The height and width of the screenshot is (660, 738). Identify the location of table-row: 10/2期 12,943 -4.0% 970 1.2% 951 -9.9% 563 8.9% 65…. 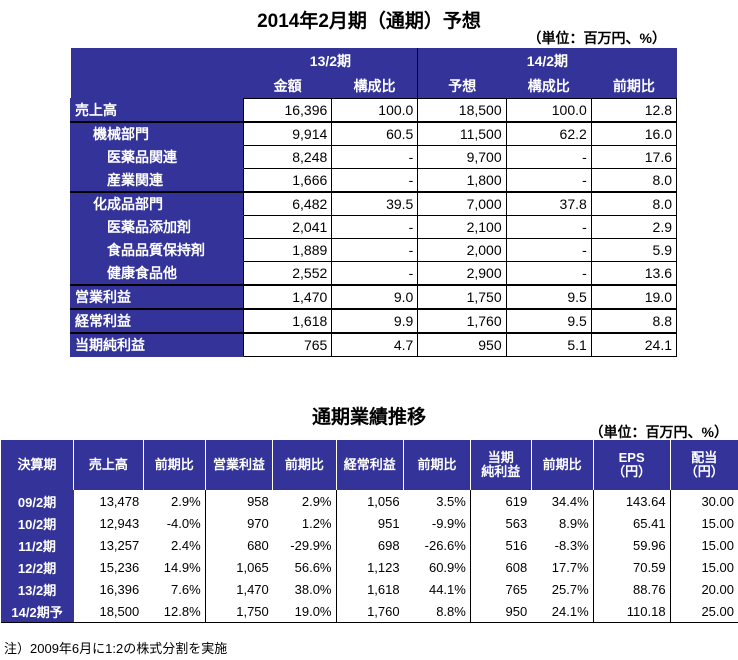
(369, 523).